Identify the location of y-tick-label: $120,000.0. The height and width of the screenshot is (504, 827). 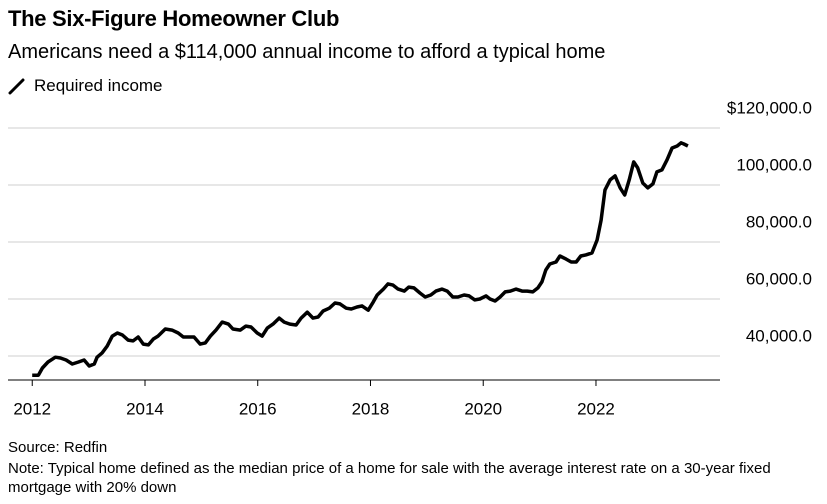
(769, 107).